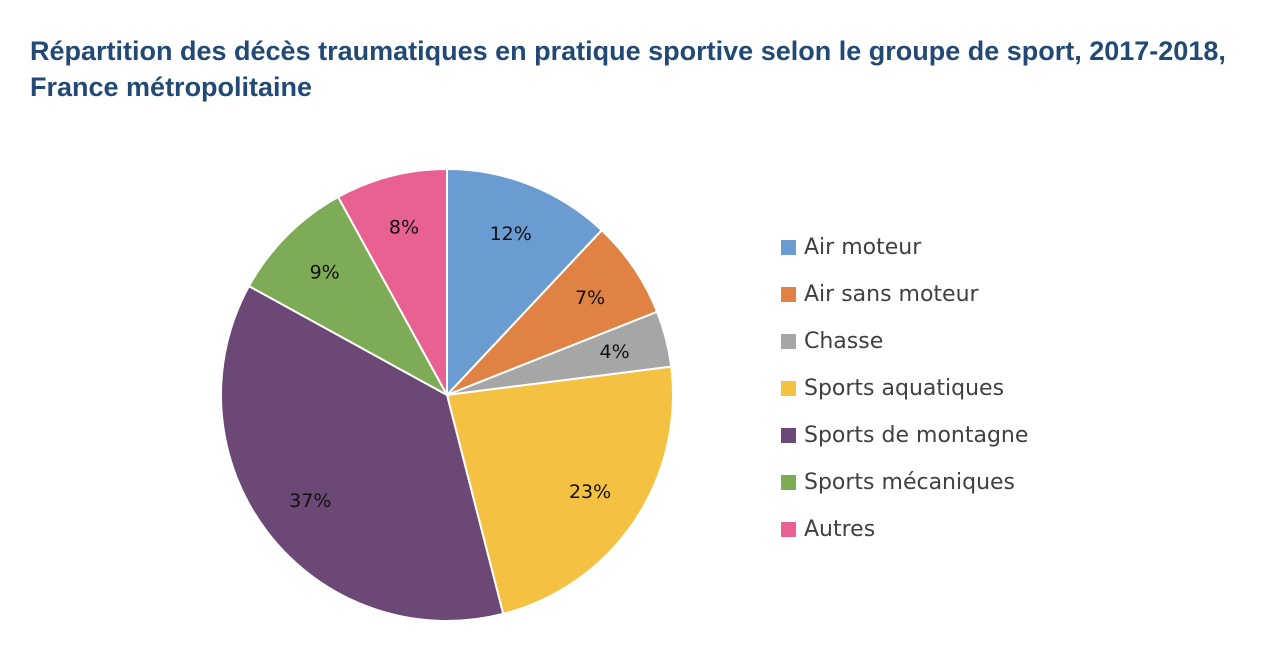 The image size is (1266, 664). I want to click on legend-item-autres: Autres, so click(904, 529).